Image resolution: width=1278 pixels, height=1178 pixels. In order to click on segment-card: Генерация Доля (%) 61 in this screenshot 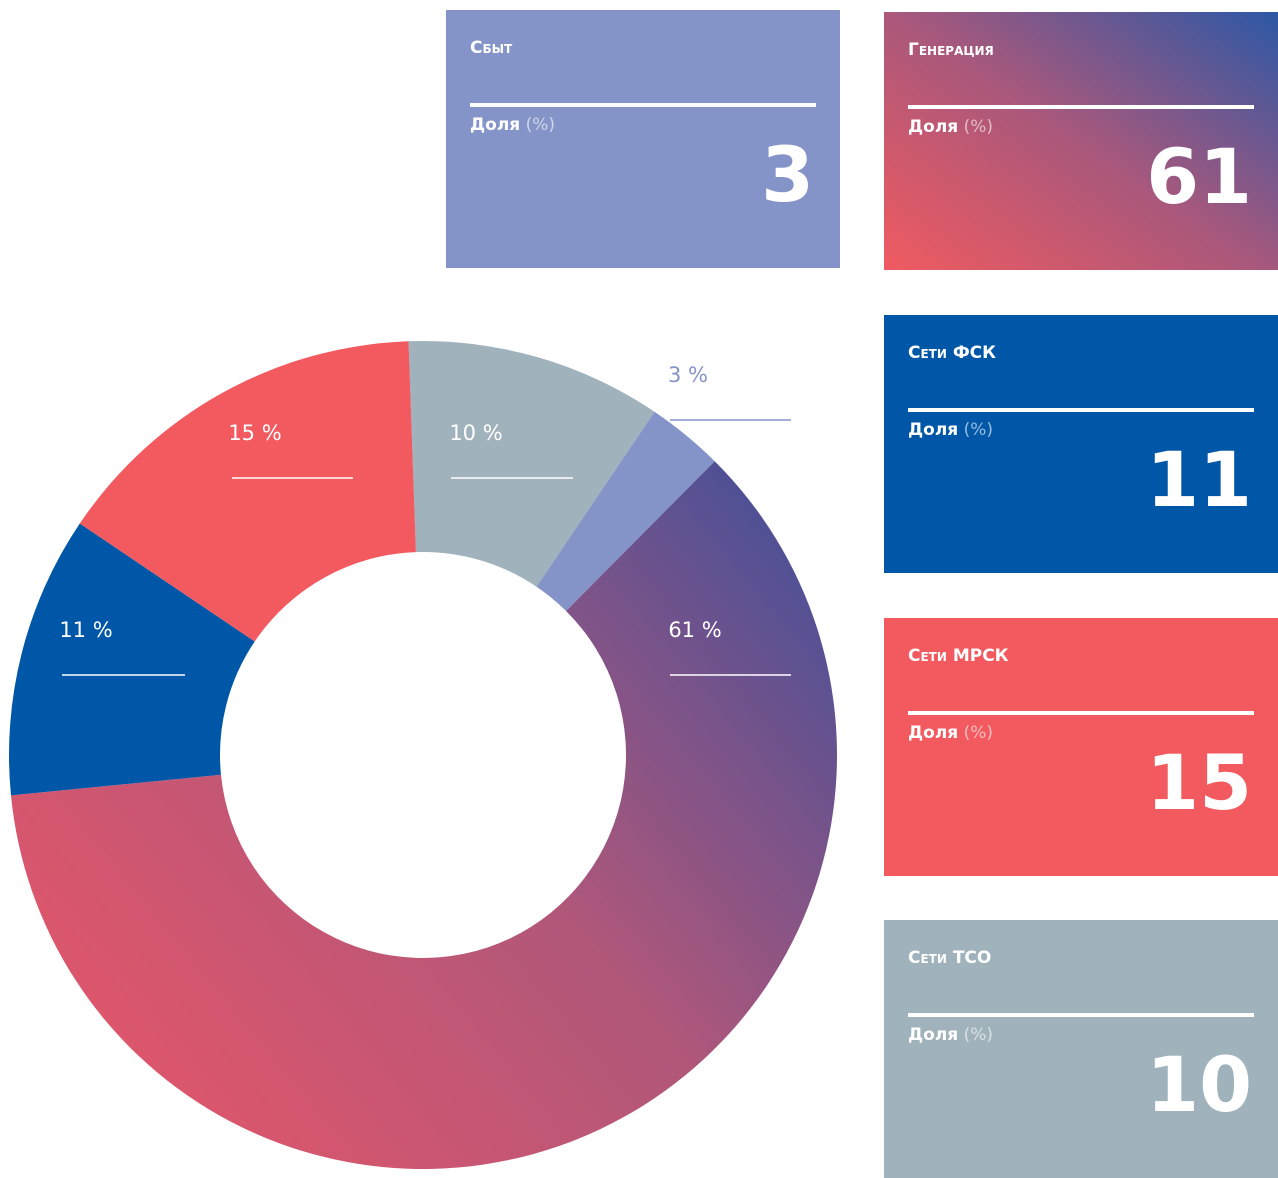, I will do `click(1081, 141)`.